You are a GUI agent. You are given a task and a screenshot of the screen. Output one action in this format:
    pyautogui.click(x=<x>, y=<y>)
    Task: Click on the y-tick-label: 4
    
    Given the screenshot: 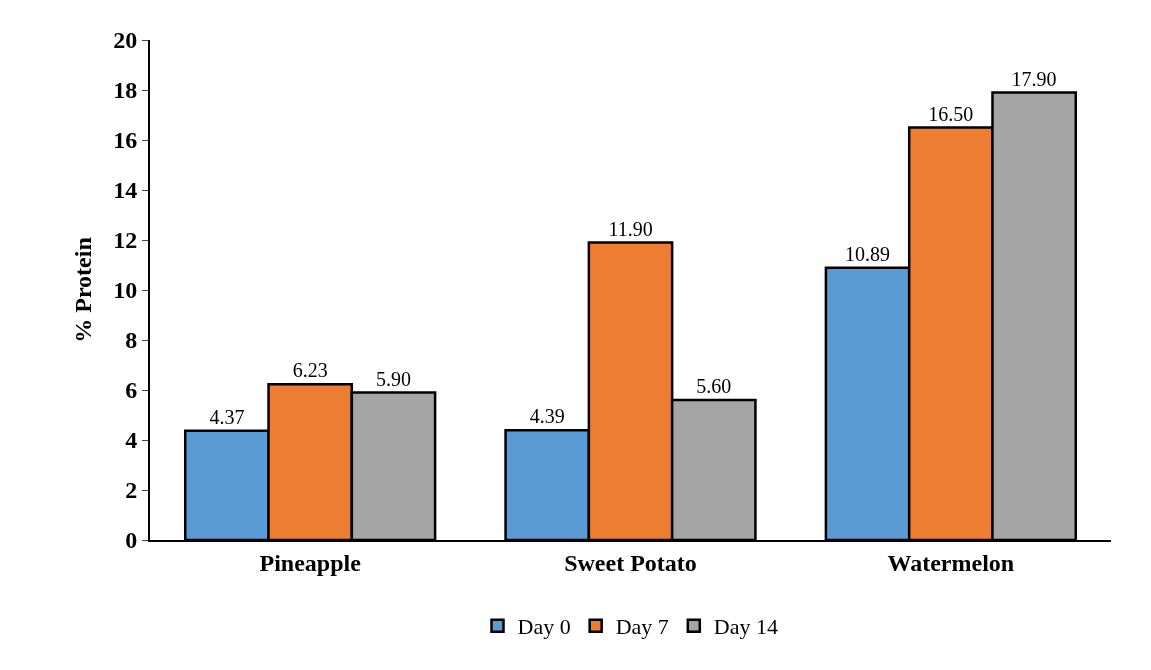 What is the action you would take?
    pyautogui.click(x=131, y=440)
    